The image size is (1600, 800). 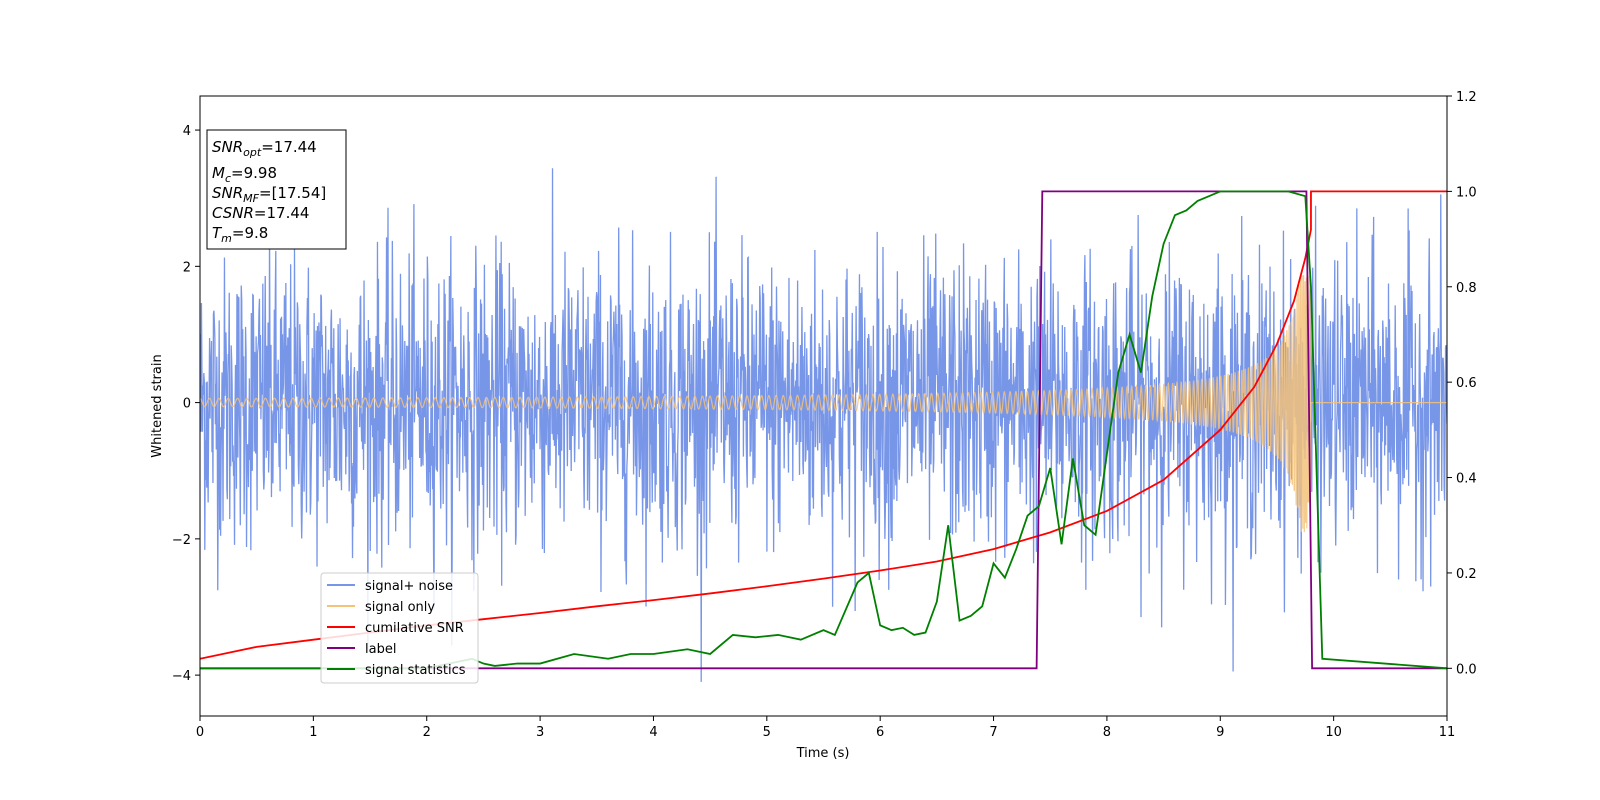 What do you see at coordinates (1466, 97) in the screenshot?
I see `y2-tick-label: 1.2` at bounding box center [1466, 97].